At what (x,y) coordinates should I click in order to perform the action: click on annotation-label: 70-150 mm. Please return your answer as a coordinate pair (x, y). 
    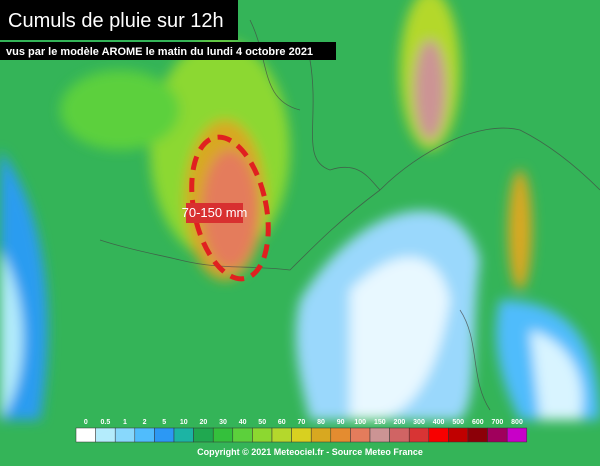
    Looking at the image, I should click on (215, 212).